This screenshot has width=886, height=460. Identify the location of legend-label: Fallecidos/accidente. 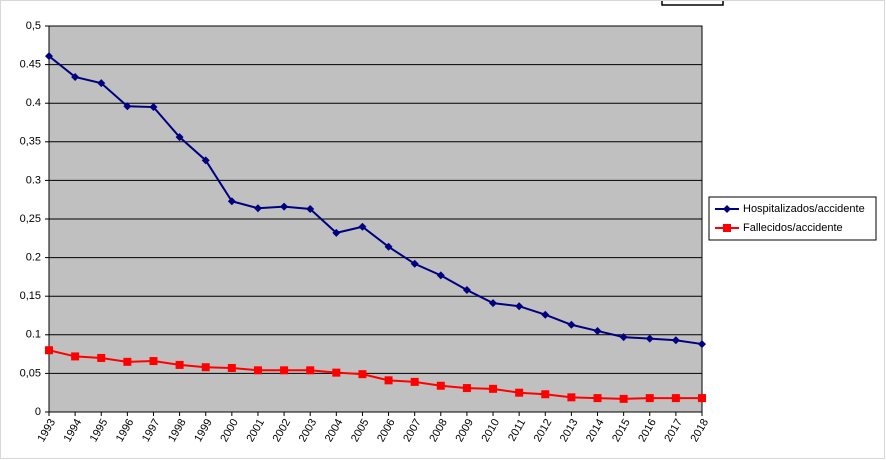
(793, 228).